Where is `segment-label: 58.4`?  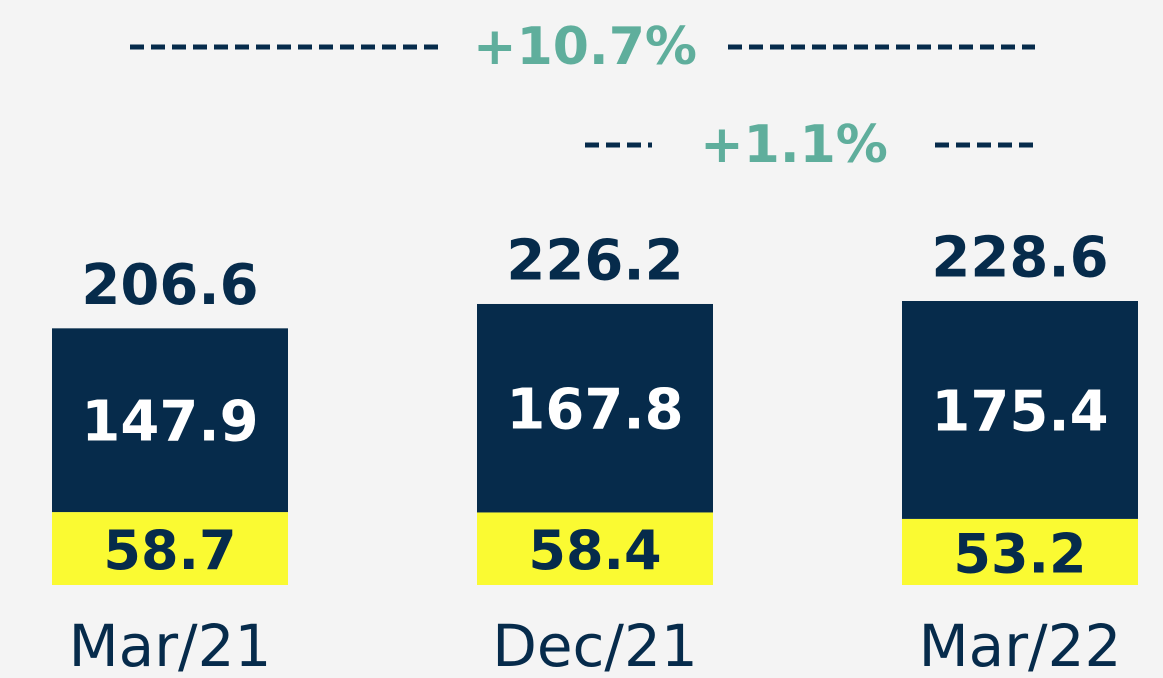
segment-label: 58.4 is located at coordinates (594, 550).